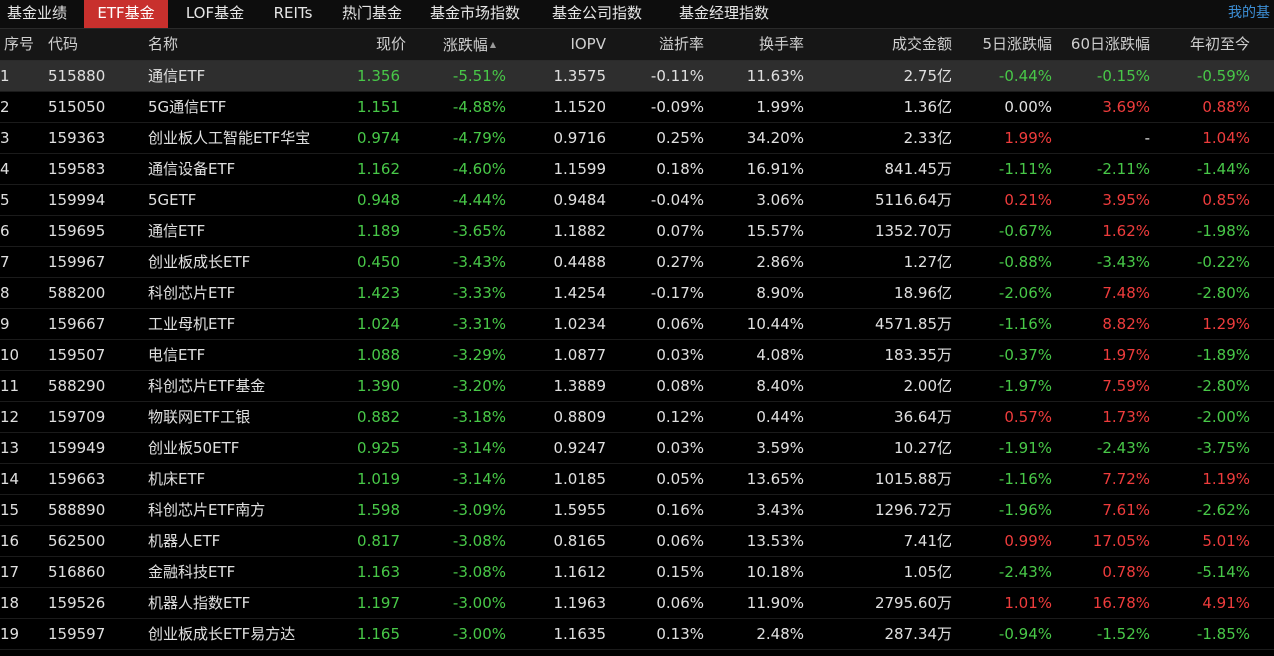 The image size is (1274, 656). I want to click on cell-60d-change: -2.11%, so click(1123, 169).